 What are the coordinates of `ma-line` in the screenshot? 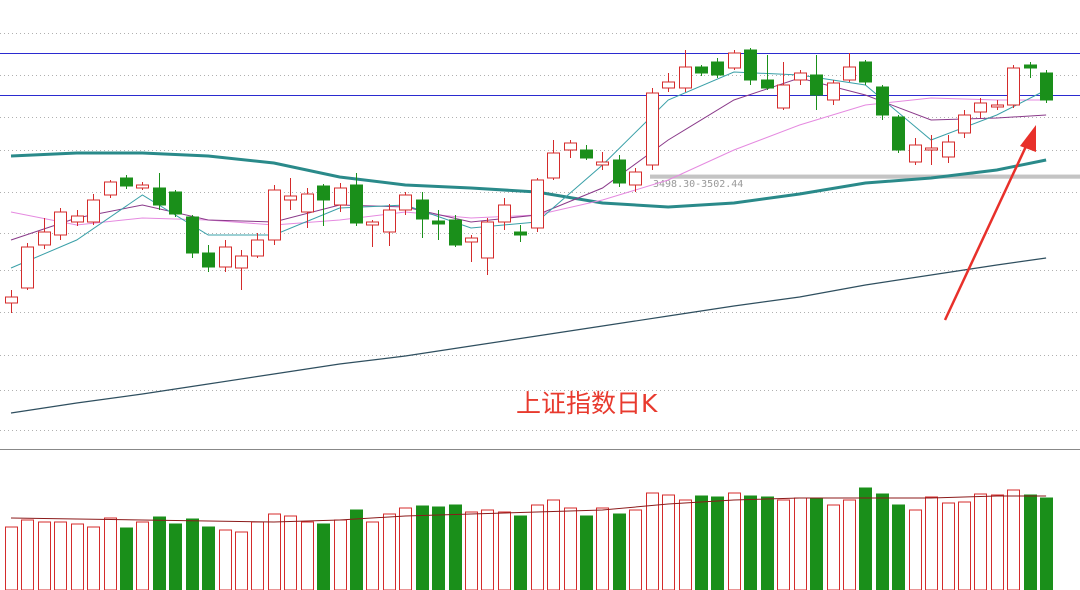 It's located at (528, 180).